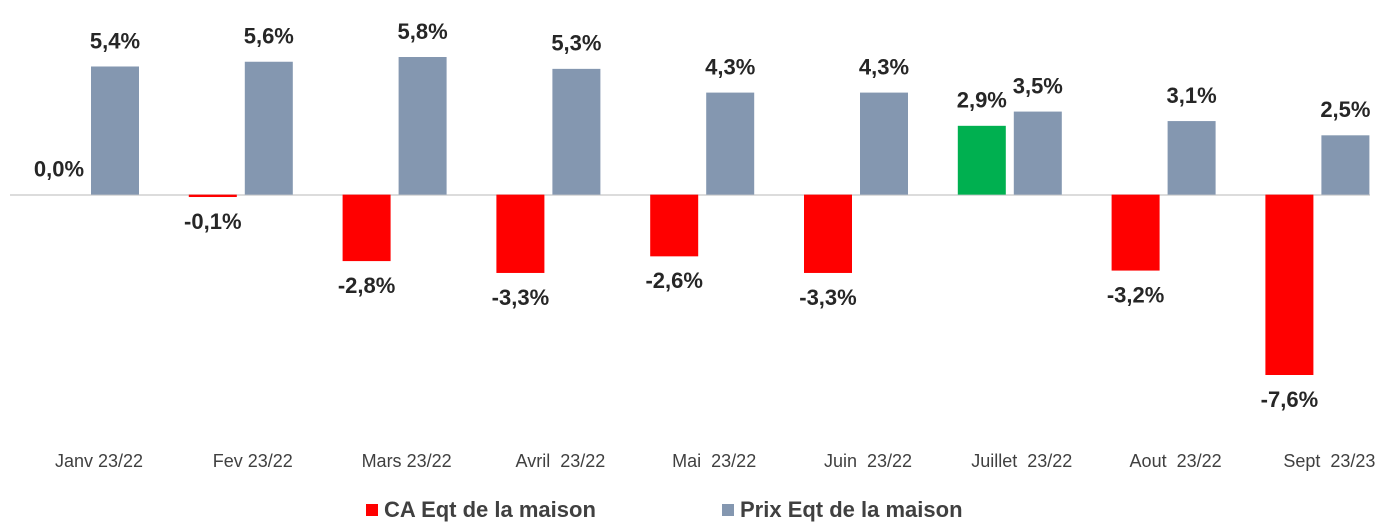 This screenshot has height=523, width=1379. What do you see at coordinates (851, 509) in the screenshot?
I see `legend-label: Prix Eqt de la maison` at bounding box center [851, 509].